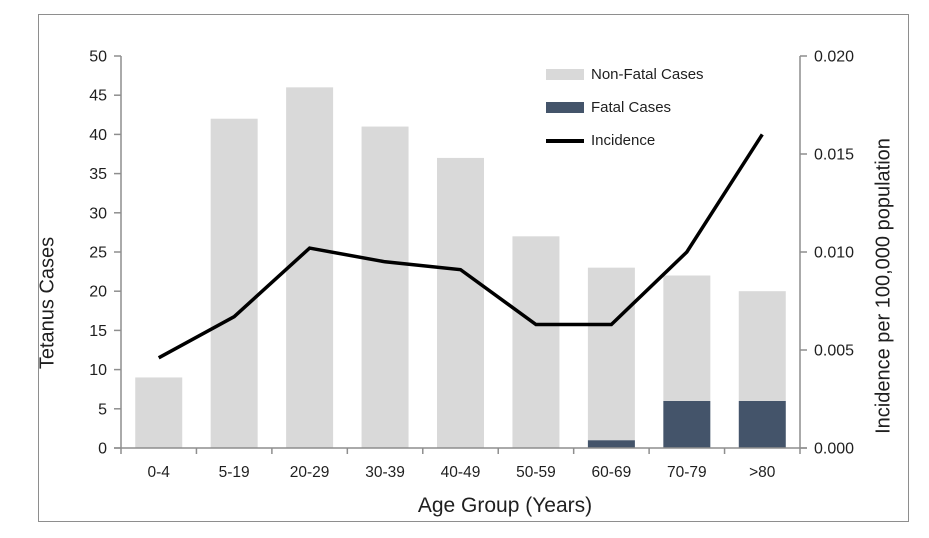 This screenshot has height=538, width=929. Describe the element at coordinates (385, 472) in the screenshot. I see `x-axis-category-label: 30-39` at that location.